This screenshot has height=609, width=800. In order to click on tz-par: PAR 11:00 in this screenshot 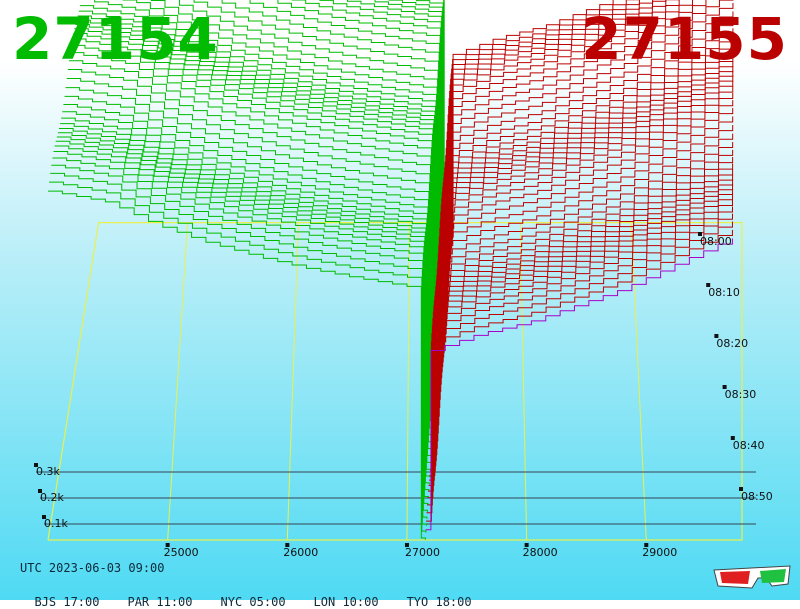, I will do `click(160, 602)`.